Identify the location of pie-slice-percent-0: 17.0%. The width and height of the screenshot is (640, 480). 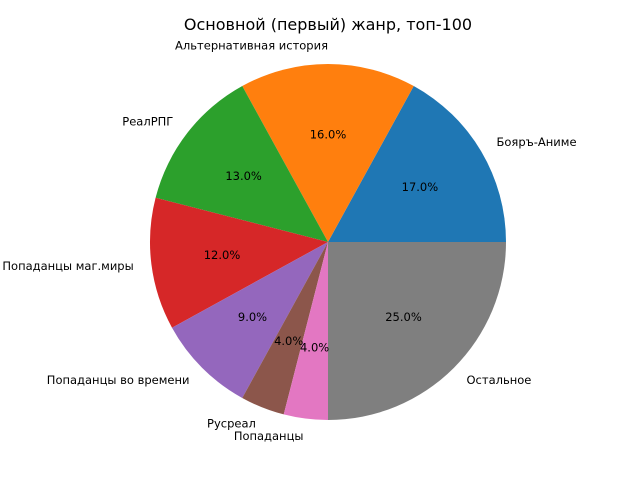
(420, 187).